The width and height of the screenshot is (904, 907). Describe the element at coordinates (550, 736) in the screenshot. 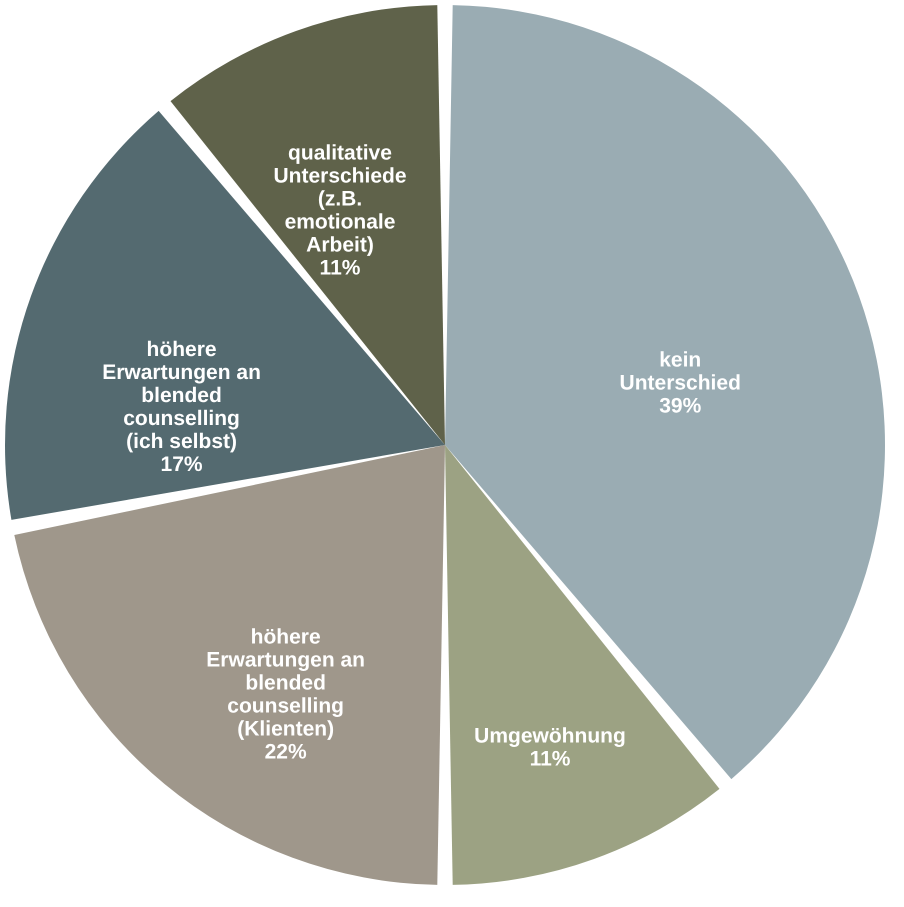

I see `slice-label: Umgewöhnung` at that location.